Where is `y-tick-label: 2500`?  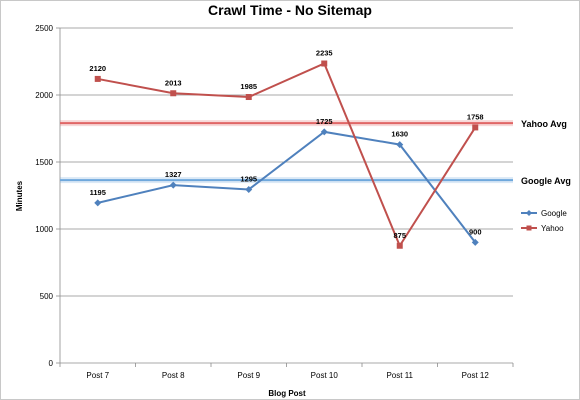 y-tick-label: 2500 is located at coordinates (44, 28).